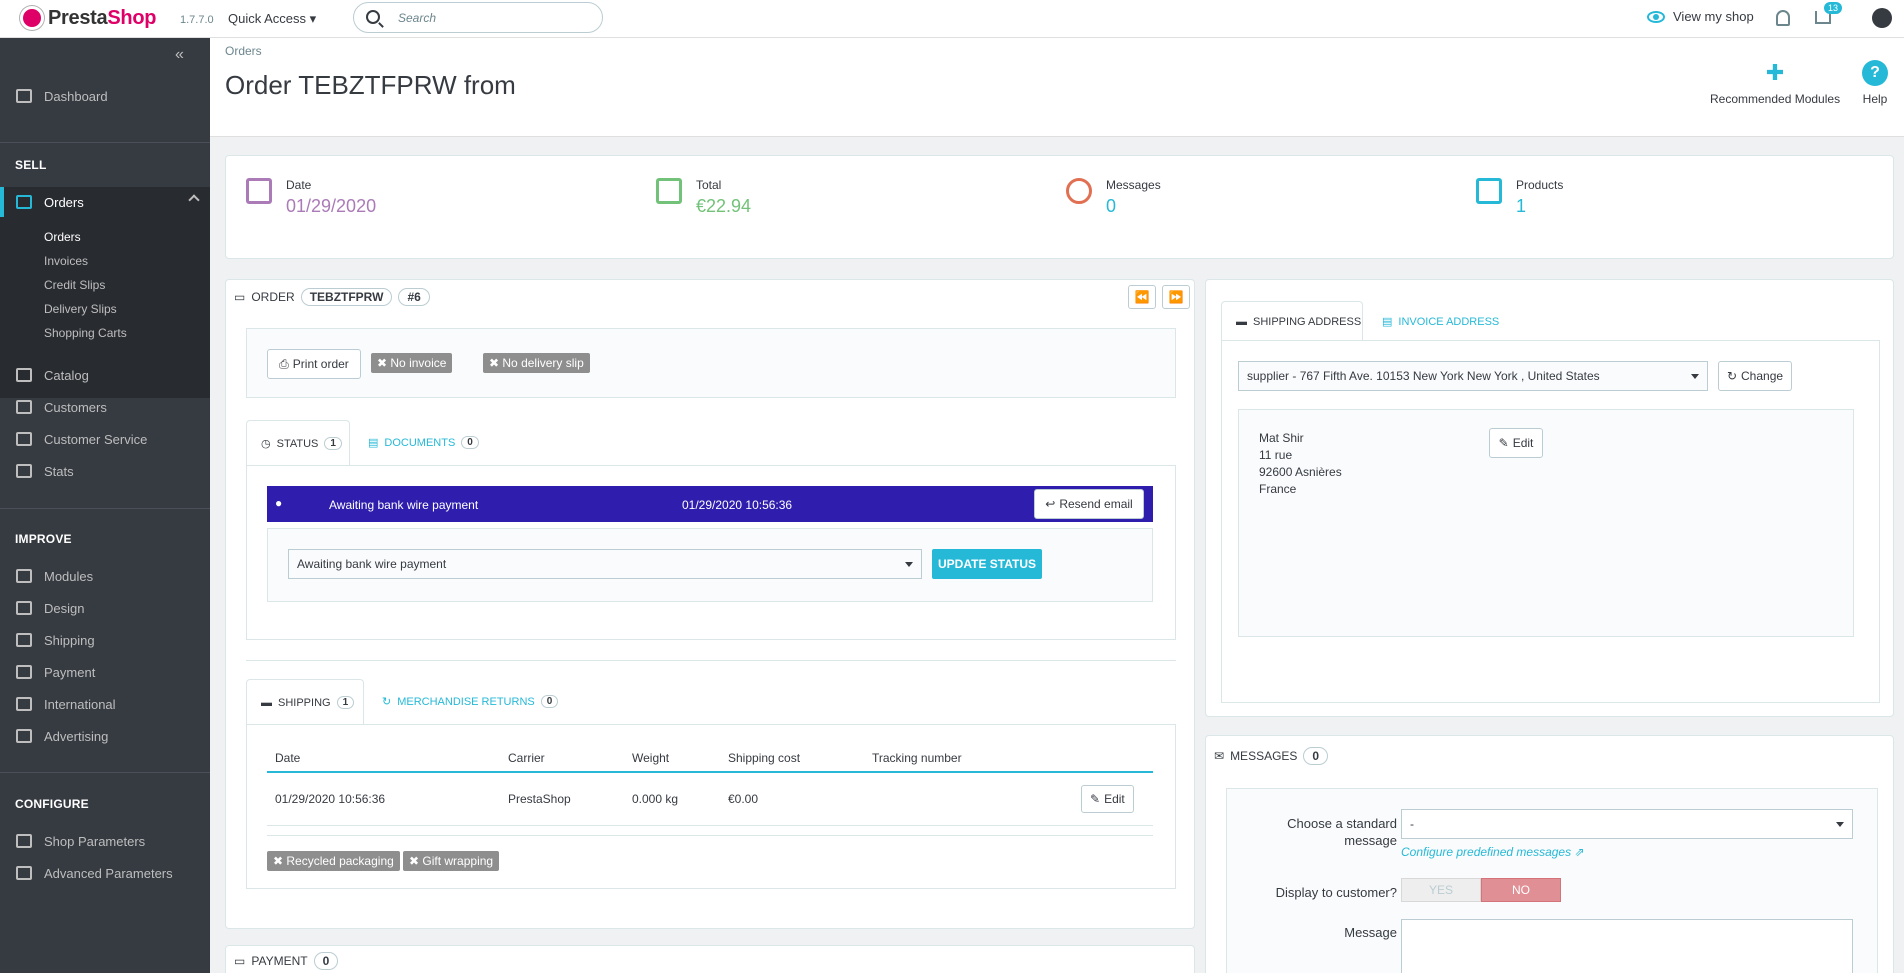 The image size is (1904, 973). Describe the element at coordinates (1700, 16) in the screenshot. I see `view-shop-link: View my shop` at that location.